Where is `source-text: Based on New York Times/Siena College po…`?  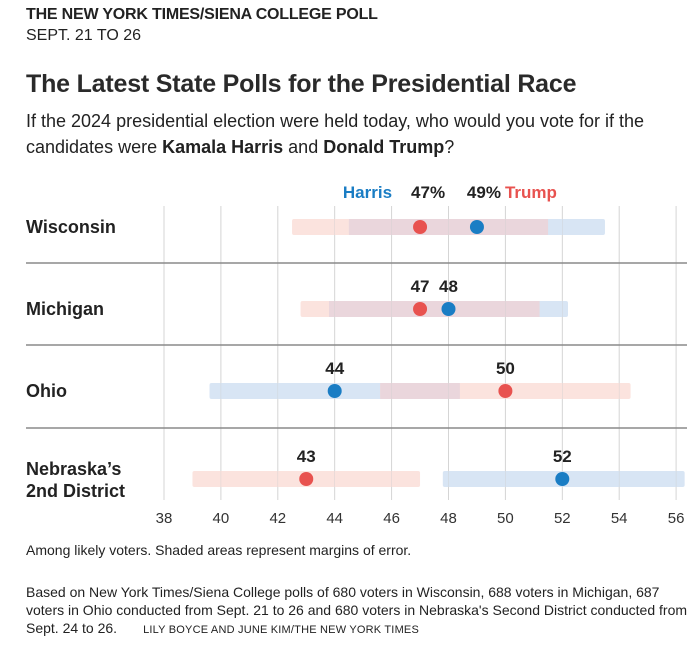 source-text: Based on New York Times/Siena College po… is located at coordinates (357, 610).